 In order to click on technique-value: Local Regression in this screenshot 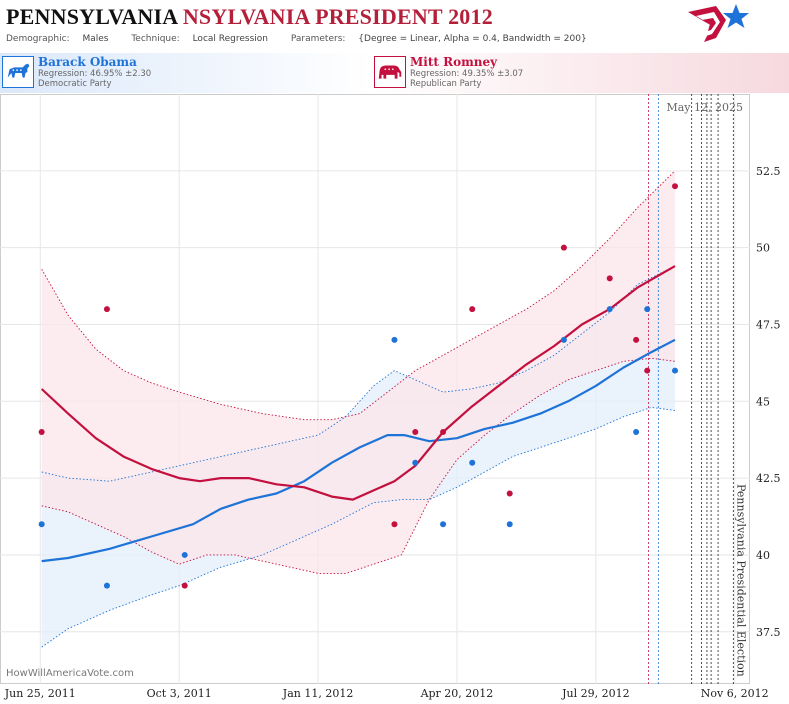, I will do `click(230, 39)`.